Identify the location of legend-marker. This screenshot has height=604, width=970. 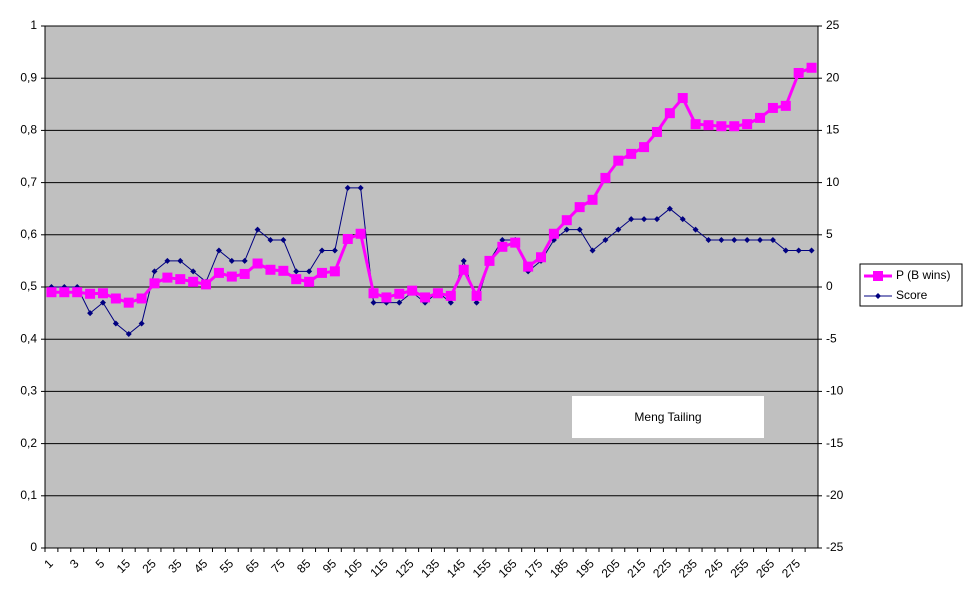
(878, 276).